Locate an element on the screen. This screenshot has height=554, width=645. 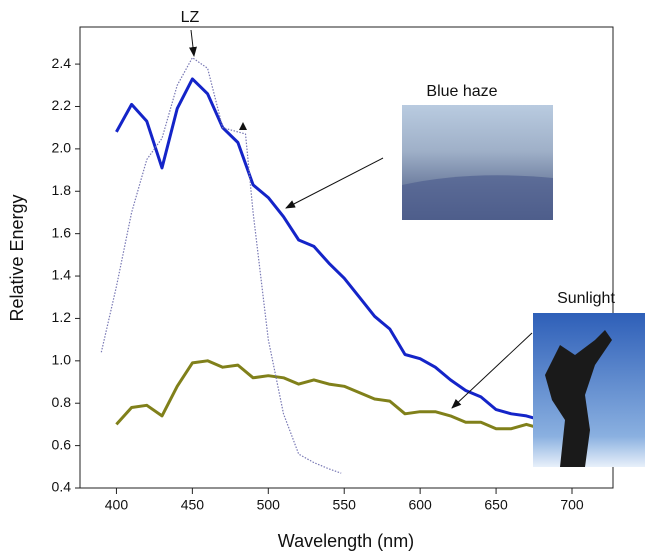
y-tick-label: 0.6 is located at coordinates (62, 444).